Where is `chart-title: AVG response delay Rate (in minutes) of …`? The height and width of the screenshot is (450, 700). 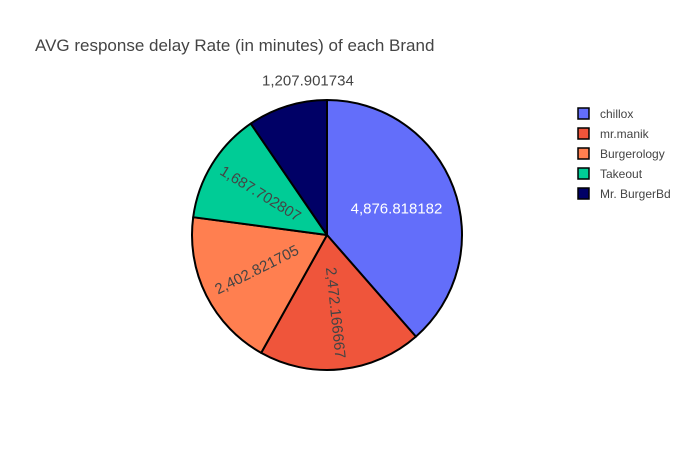 chart-title: AVG response delay Rate (in minutes) of … is located at coordinates (234, 45).